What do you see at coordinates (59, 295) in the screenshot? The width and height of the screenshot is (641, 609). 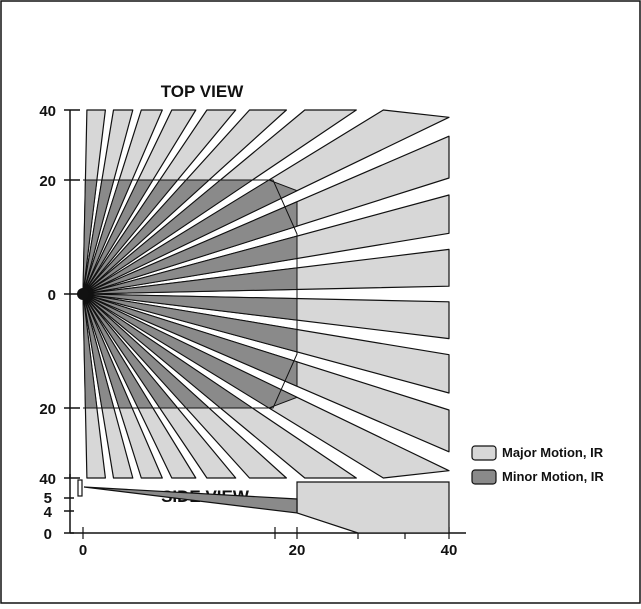 I see `top-view-y-axis: 40 20 0 20 40` at bounding box center [59, 295].